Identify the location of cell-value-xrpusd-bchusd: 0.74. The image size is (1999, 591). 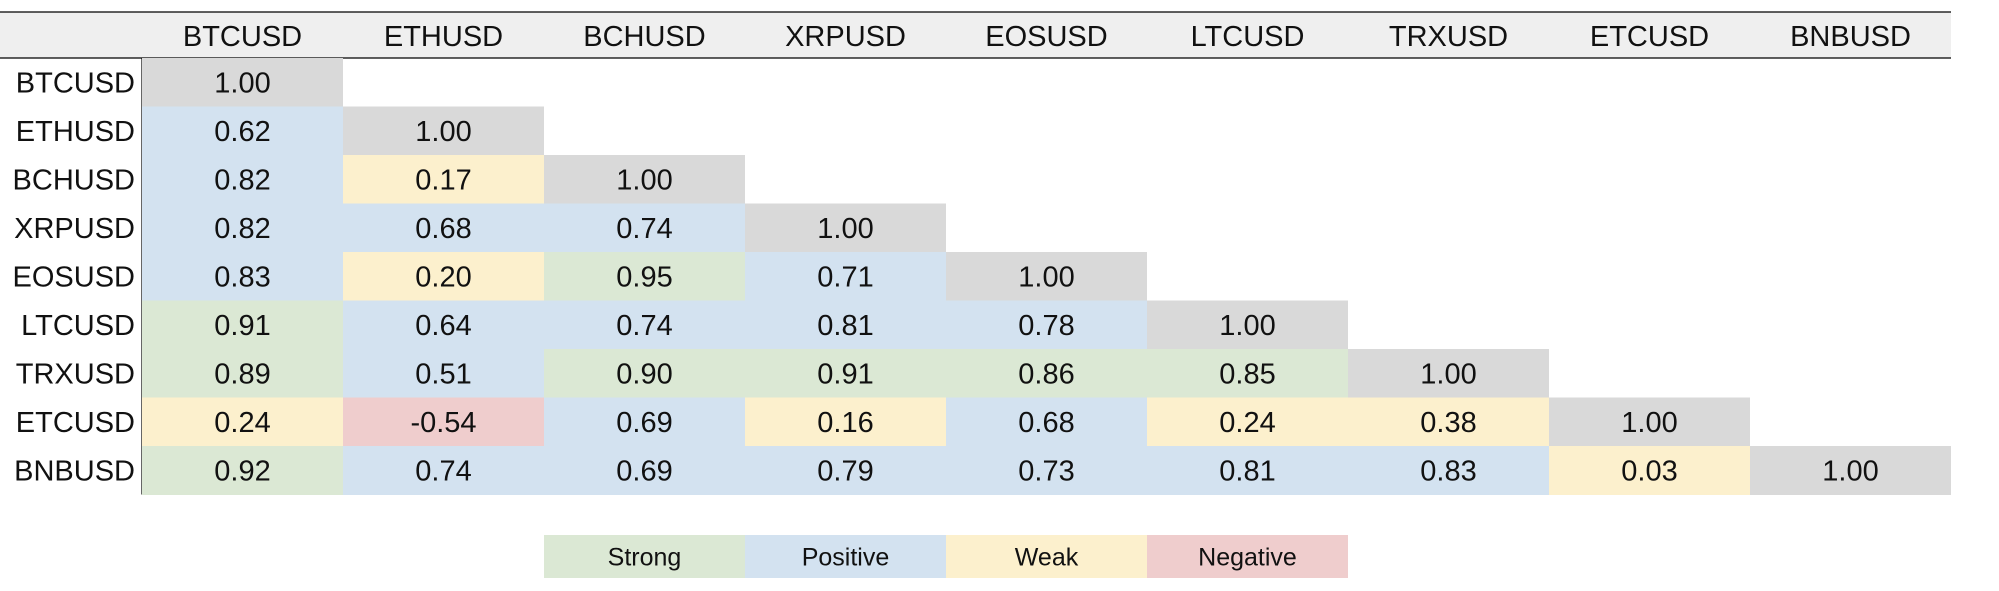
(644, 229).